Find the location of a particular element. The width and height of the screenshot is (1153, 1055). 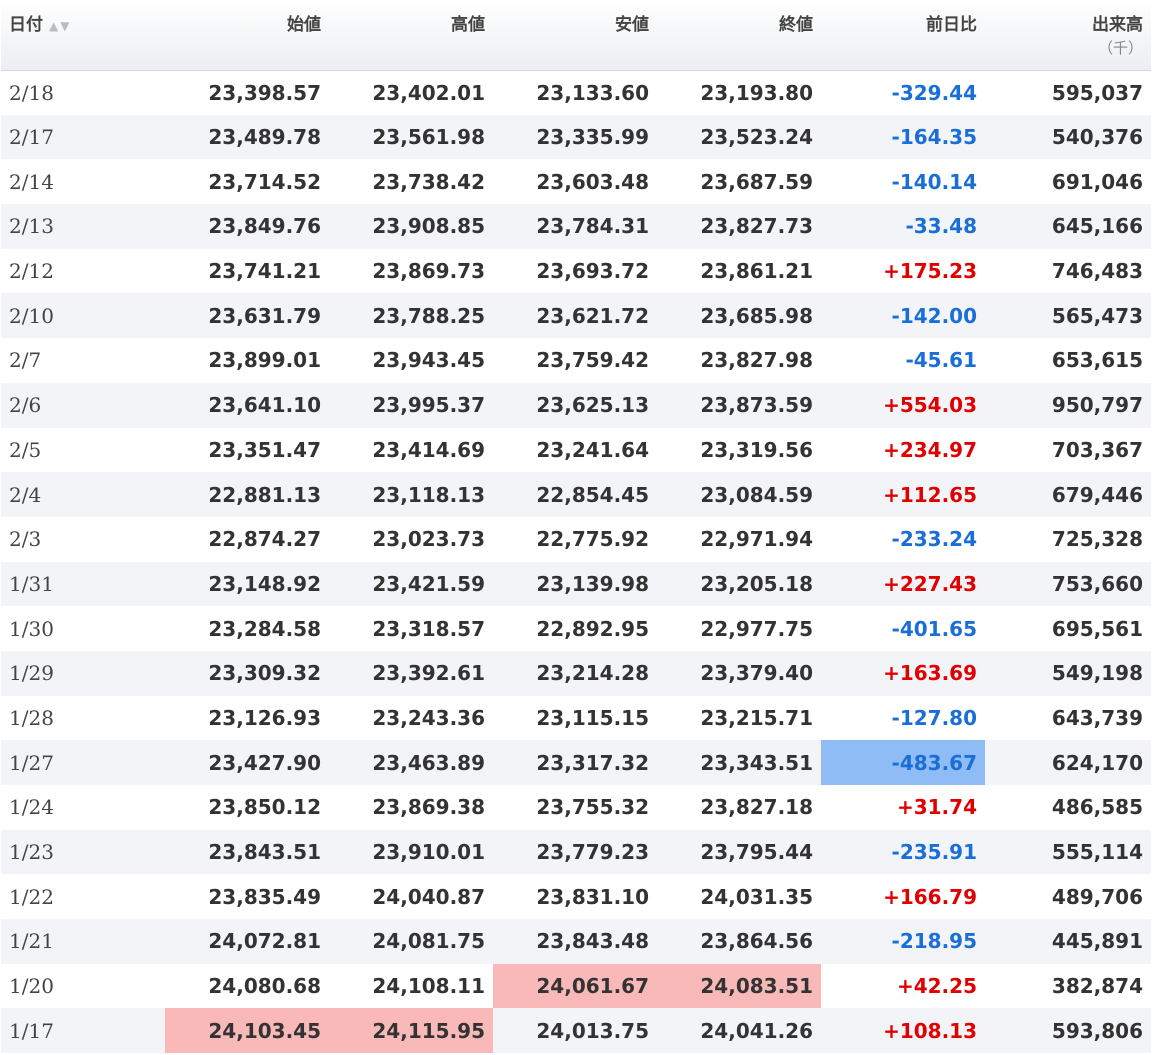

sort-icons: ▲▼ is located at coordinates (60, 26).